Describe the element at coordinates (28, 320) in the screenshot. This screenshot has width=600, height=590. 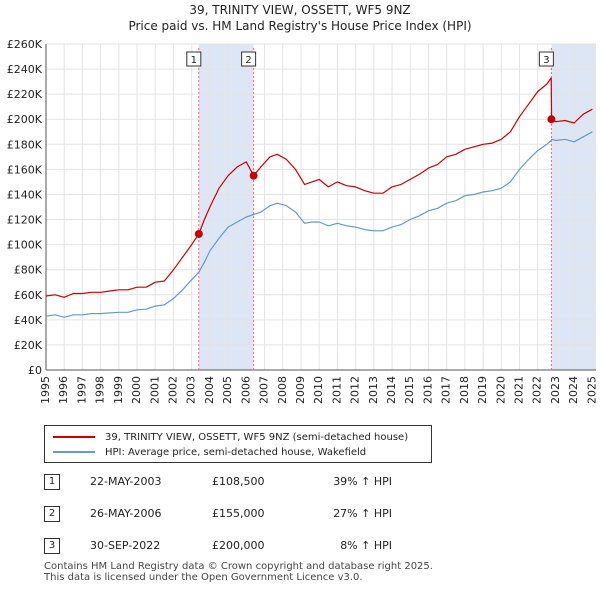
I see `y-tick-label: £40K` at that location.